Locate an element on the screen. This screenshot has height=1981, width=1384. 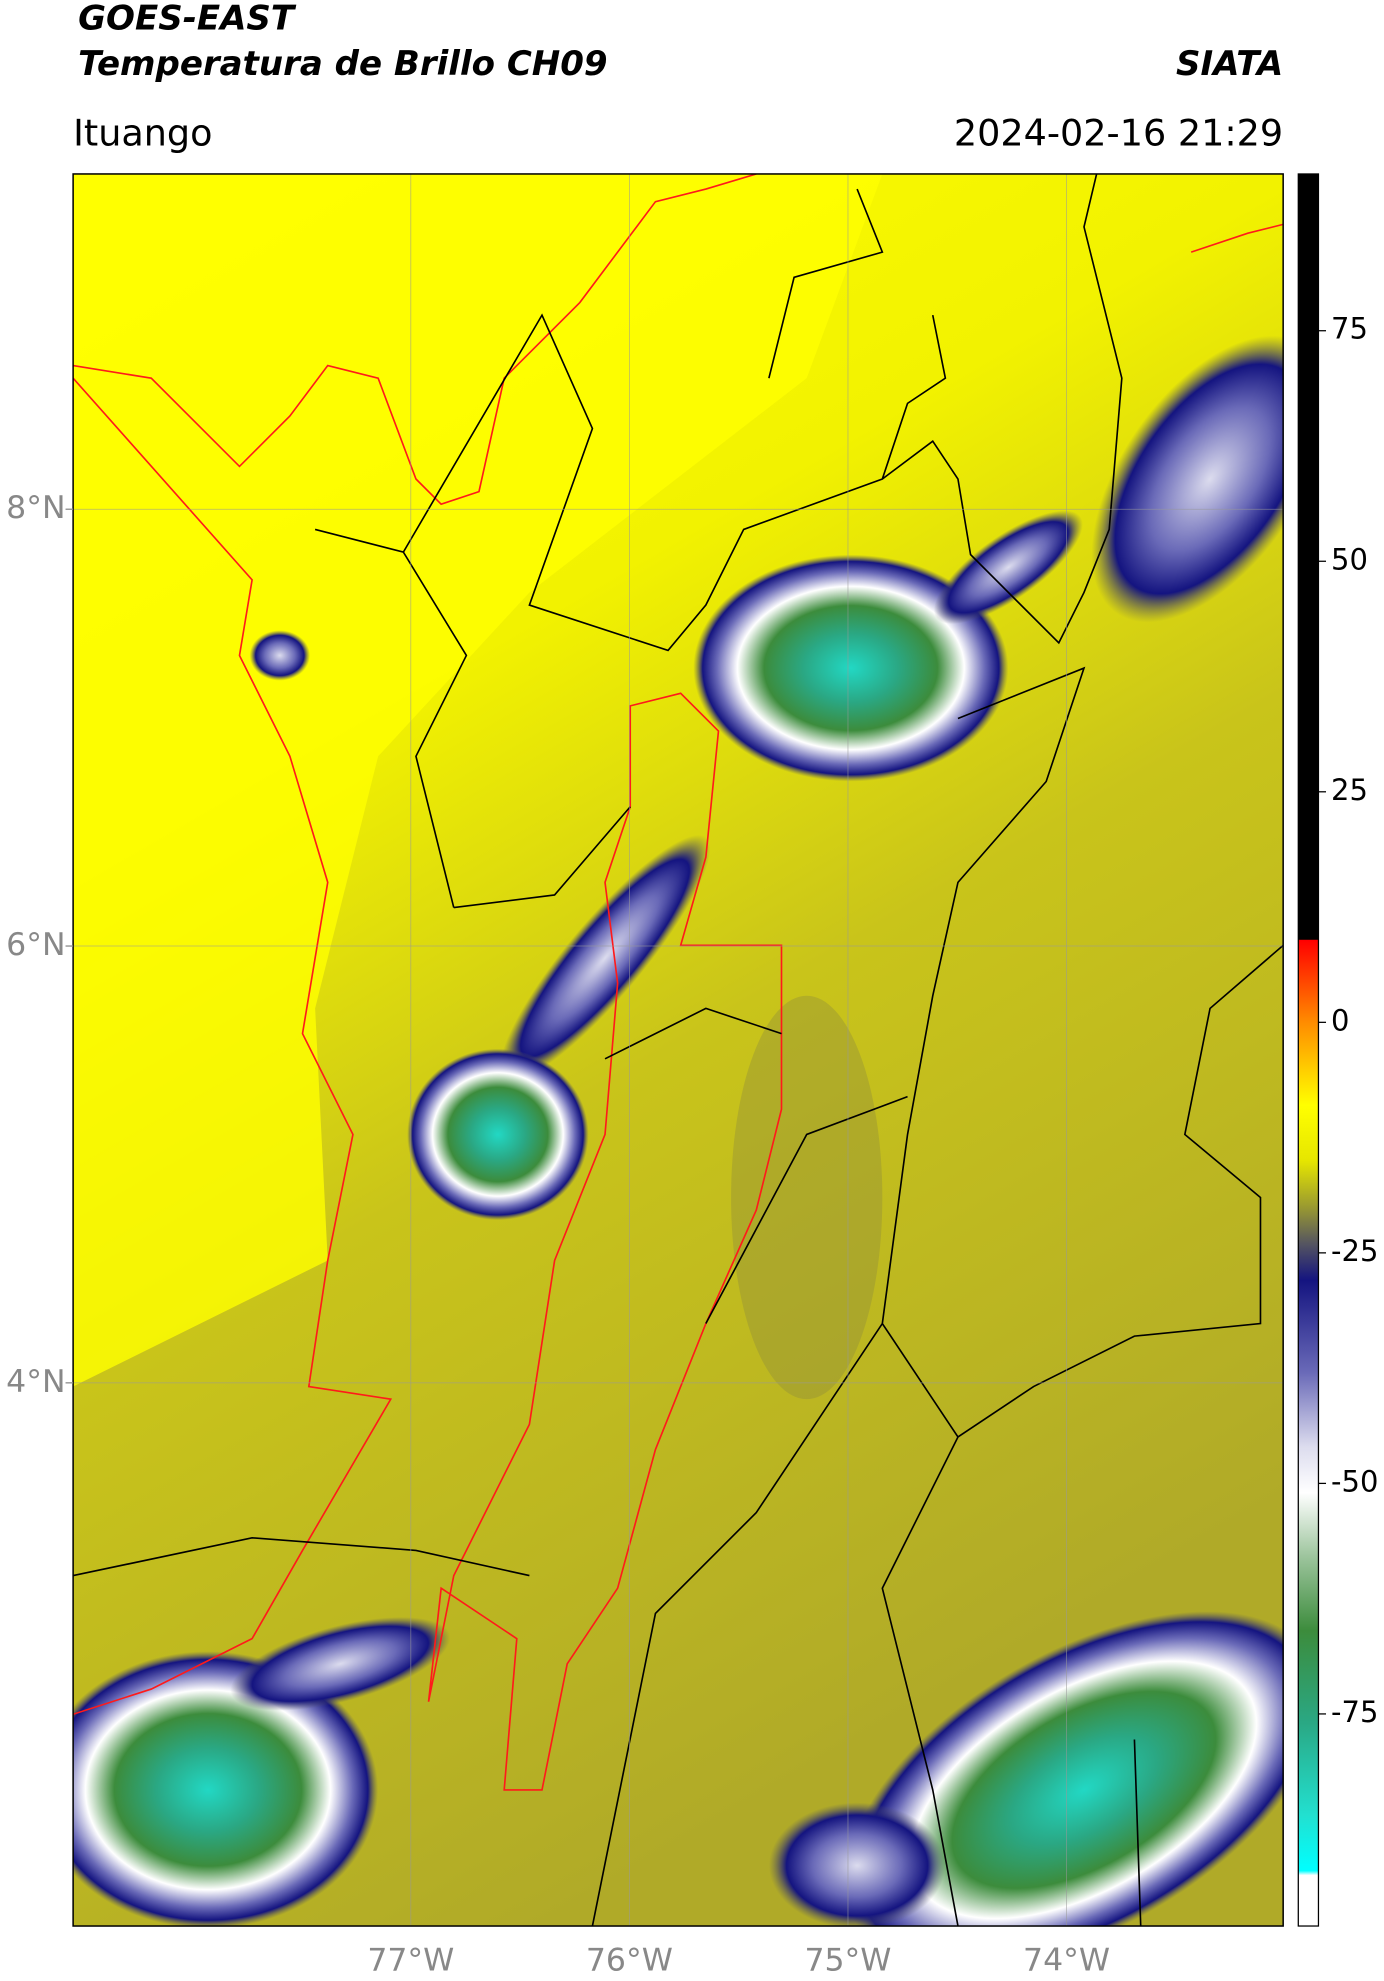
lon-tick-label: 75°W is located at coordinates (847, 1960).